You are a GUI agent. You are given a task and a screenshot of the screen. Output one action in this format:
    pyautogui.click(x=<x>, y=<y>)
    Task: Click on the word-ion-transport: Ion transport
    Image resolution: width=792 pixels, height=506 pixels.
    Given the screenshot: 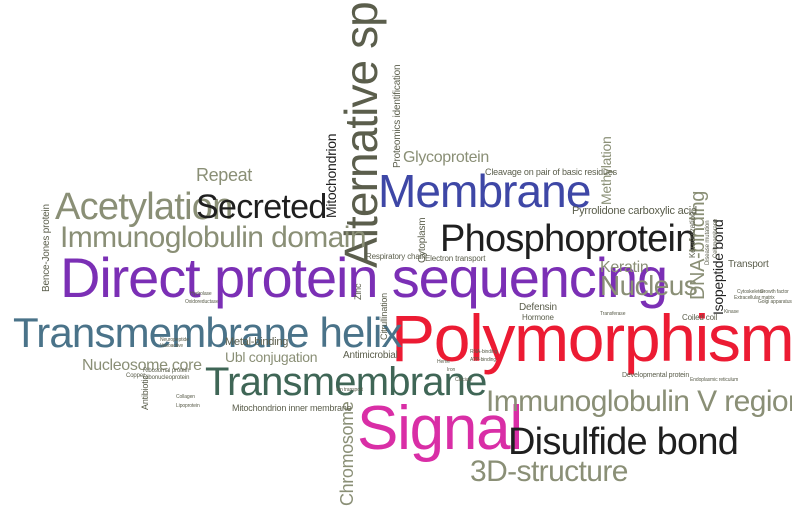 What is the action you would take?
    pyautogui.click(x=349, y=390)
    